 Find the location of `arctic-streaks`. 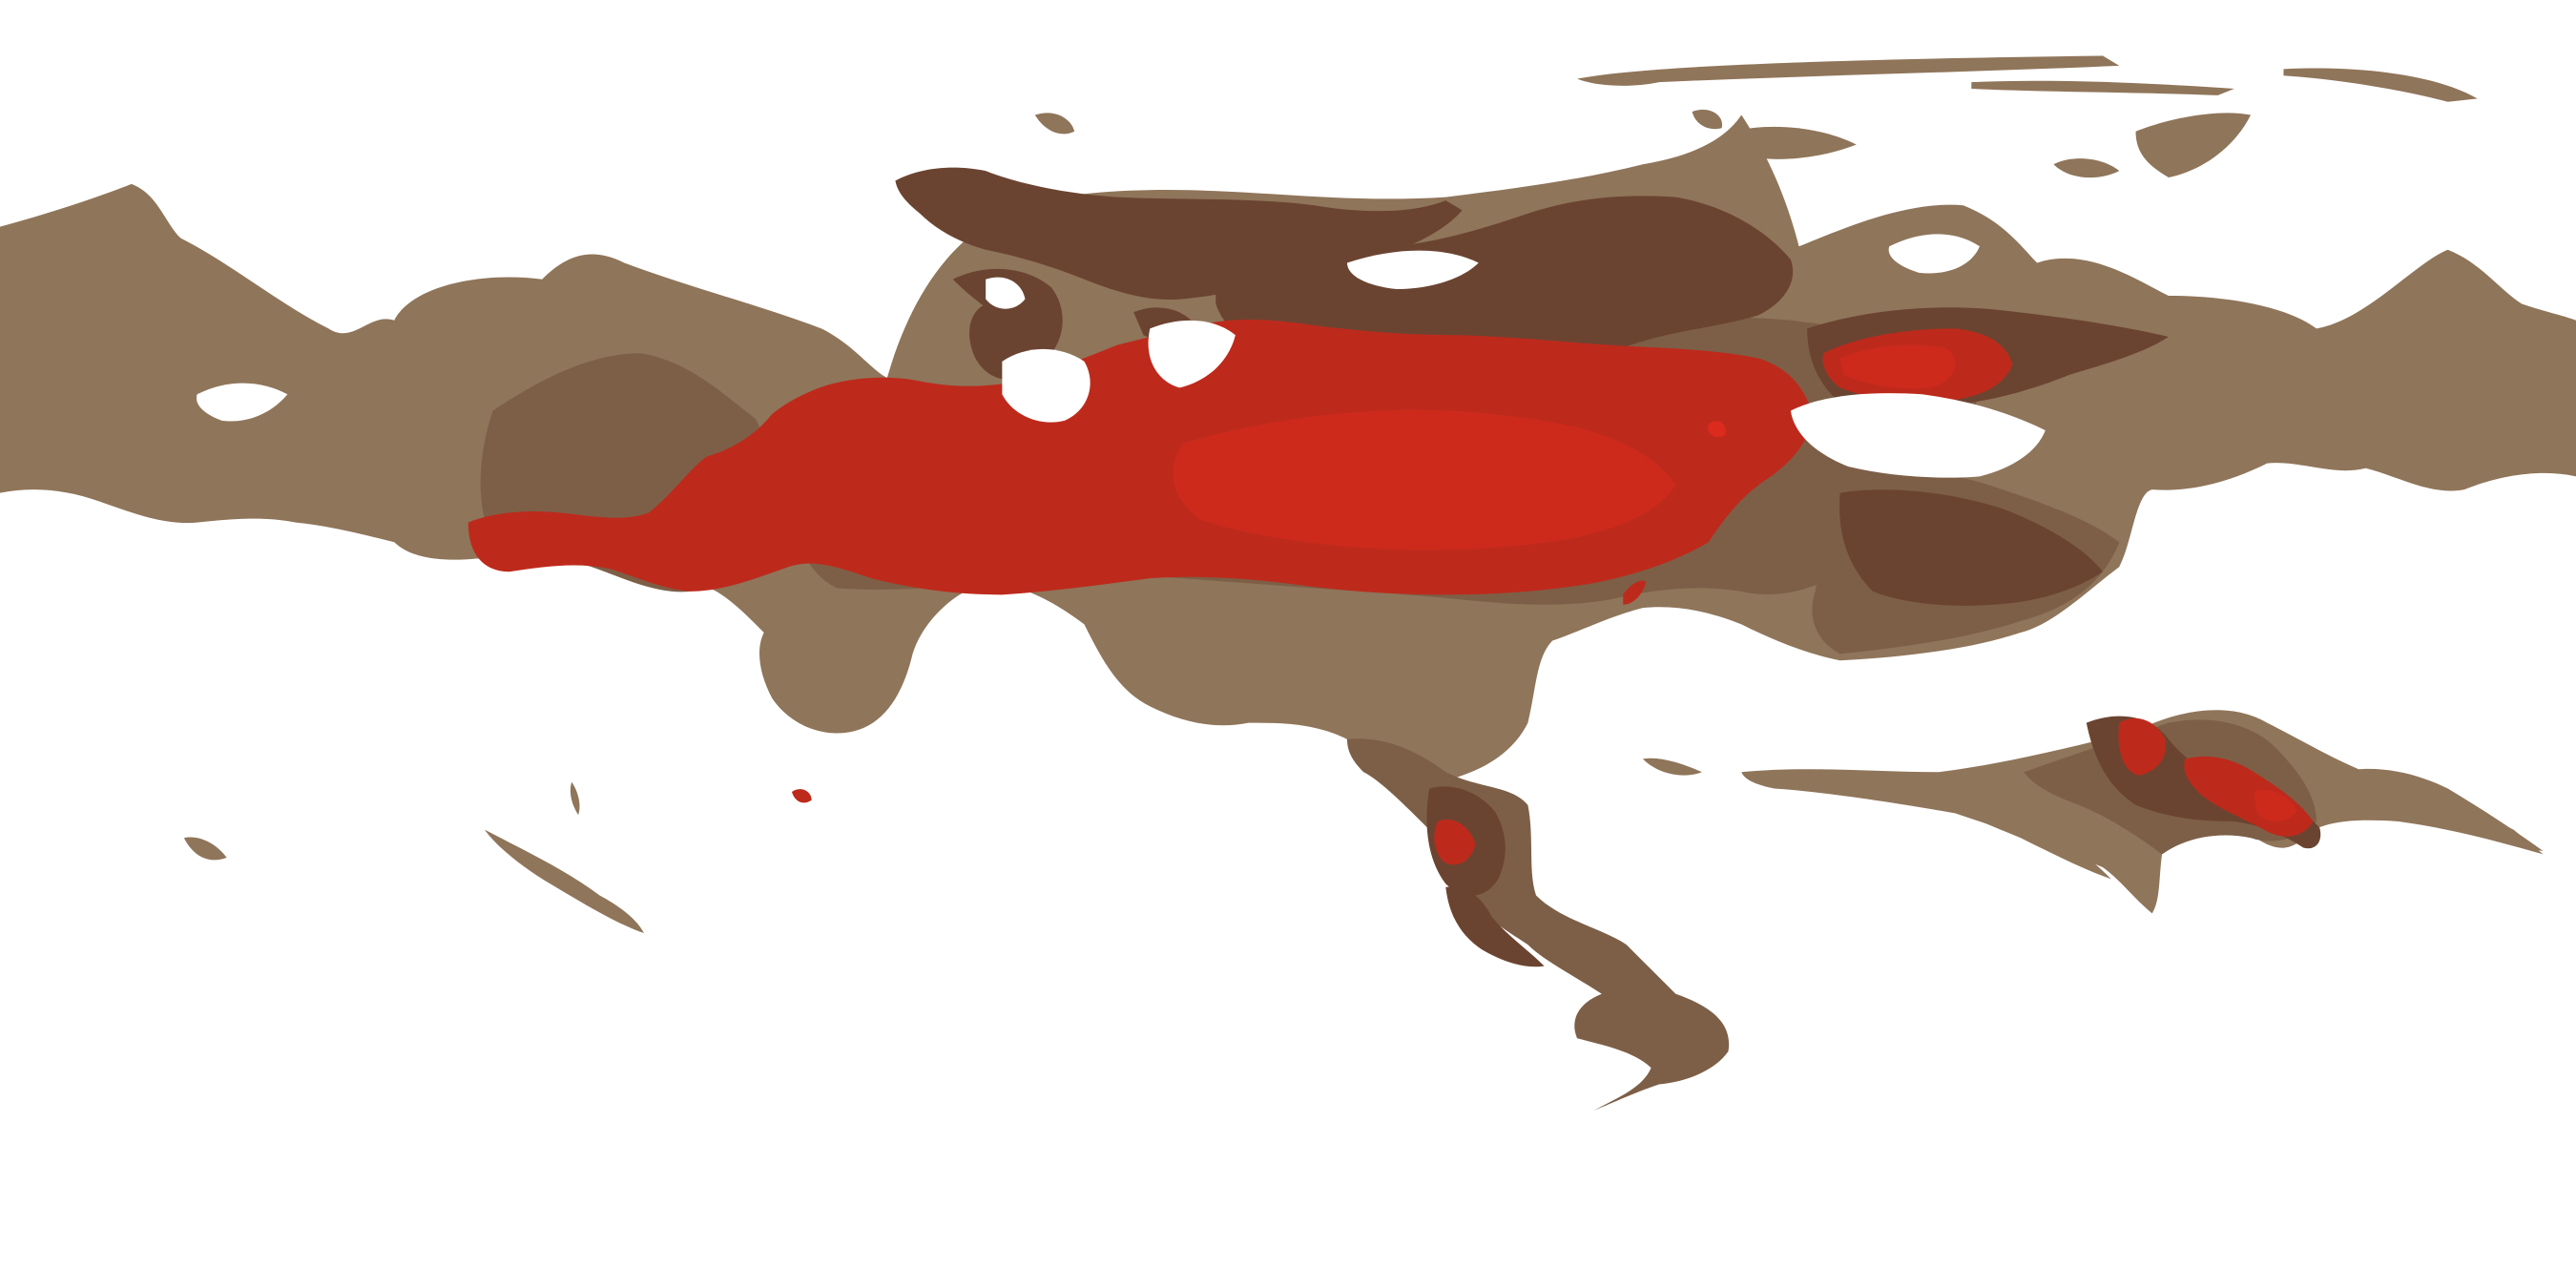

arctic-streaks is located at coordinates (1756, 116).